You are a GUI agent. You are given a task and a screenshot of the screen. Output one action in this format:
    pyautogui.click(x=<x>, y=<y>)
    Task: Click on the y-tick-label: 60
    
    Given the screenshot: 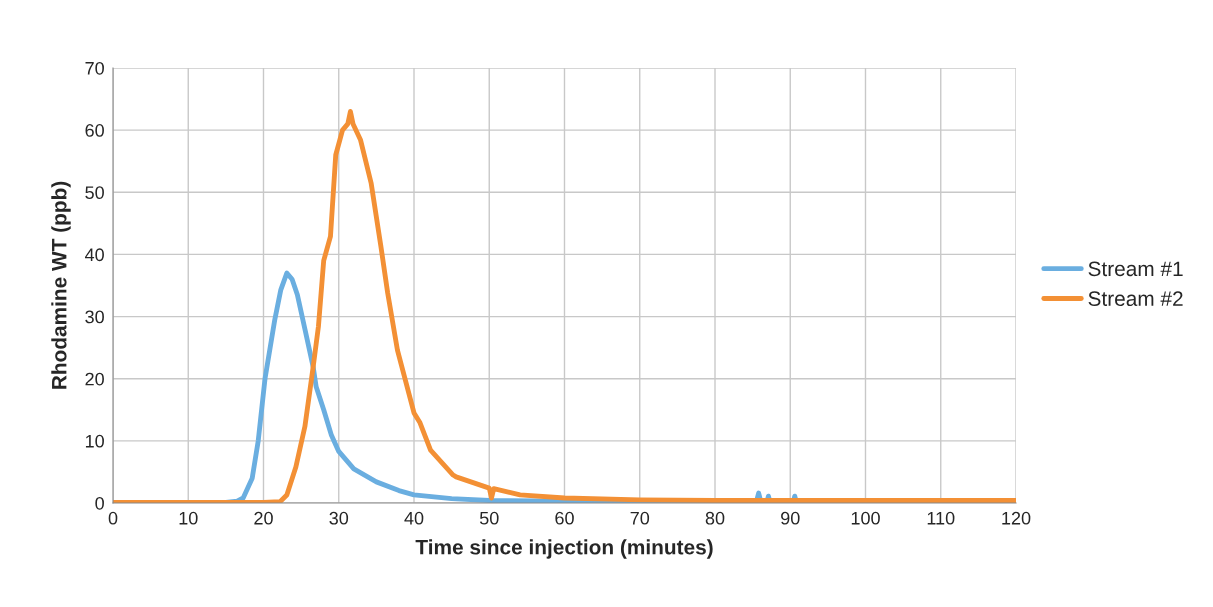 What is the action you would take?
    pyautogui.click(x=94, y=130)
    